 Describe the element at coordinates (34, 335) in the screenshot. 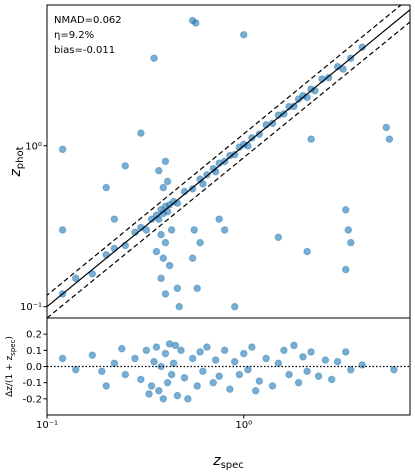

I see `y-tick-label: 0.2` at that location.